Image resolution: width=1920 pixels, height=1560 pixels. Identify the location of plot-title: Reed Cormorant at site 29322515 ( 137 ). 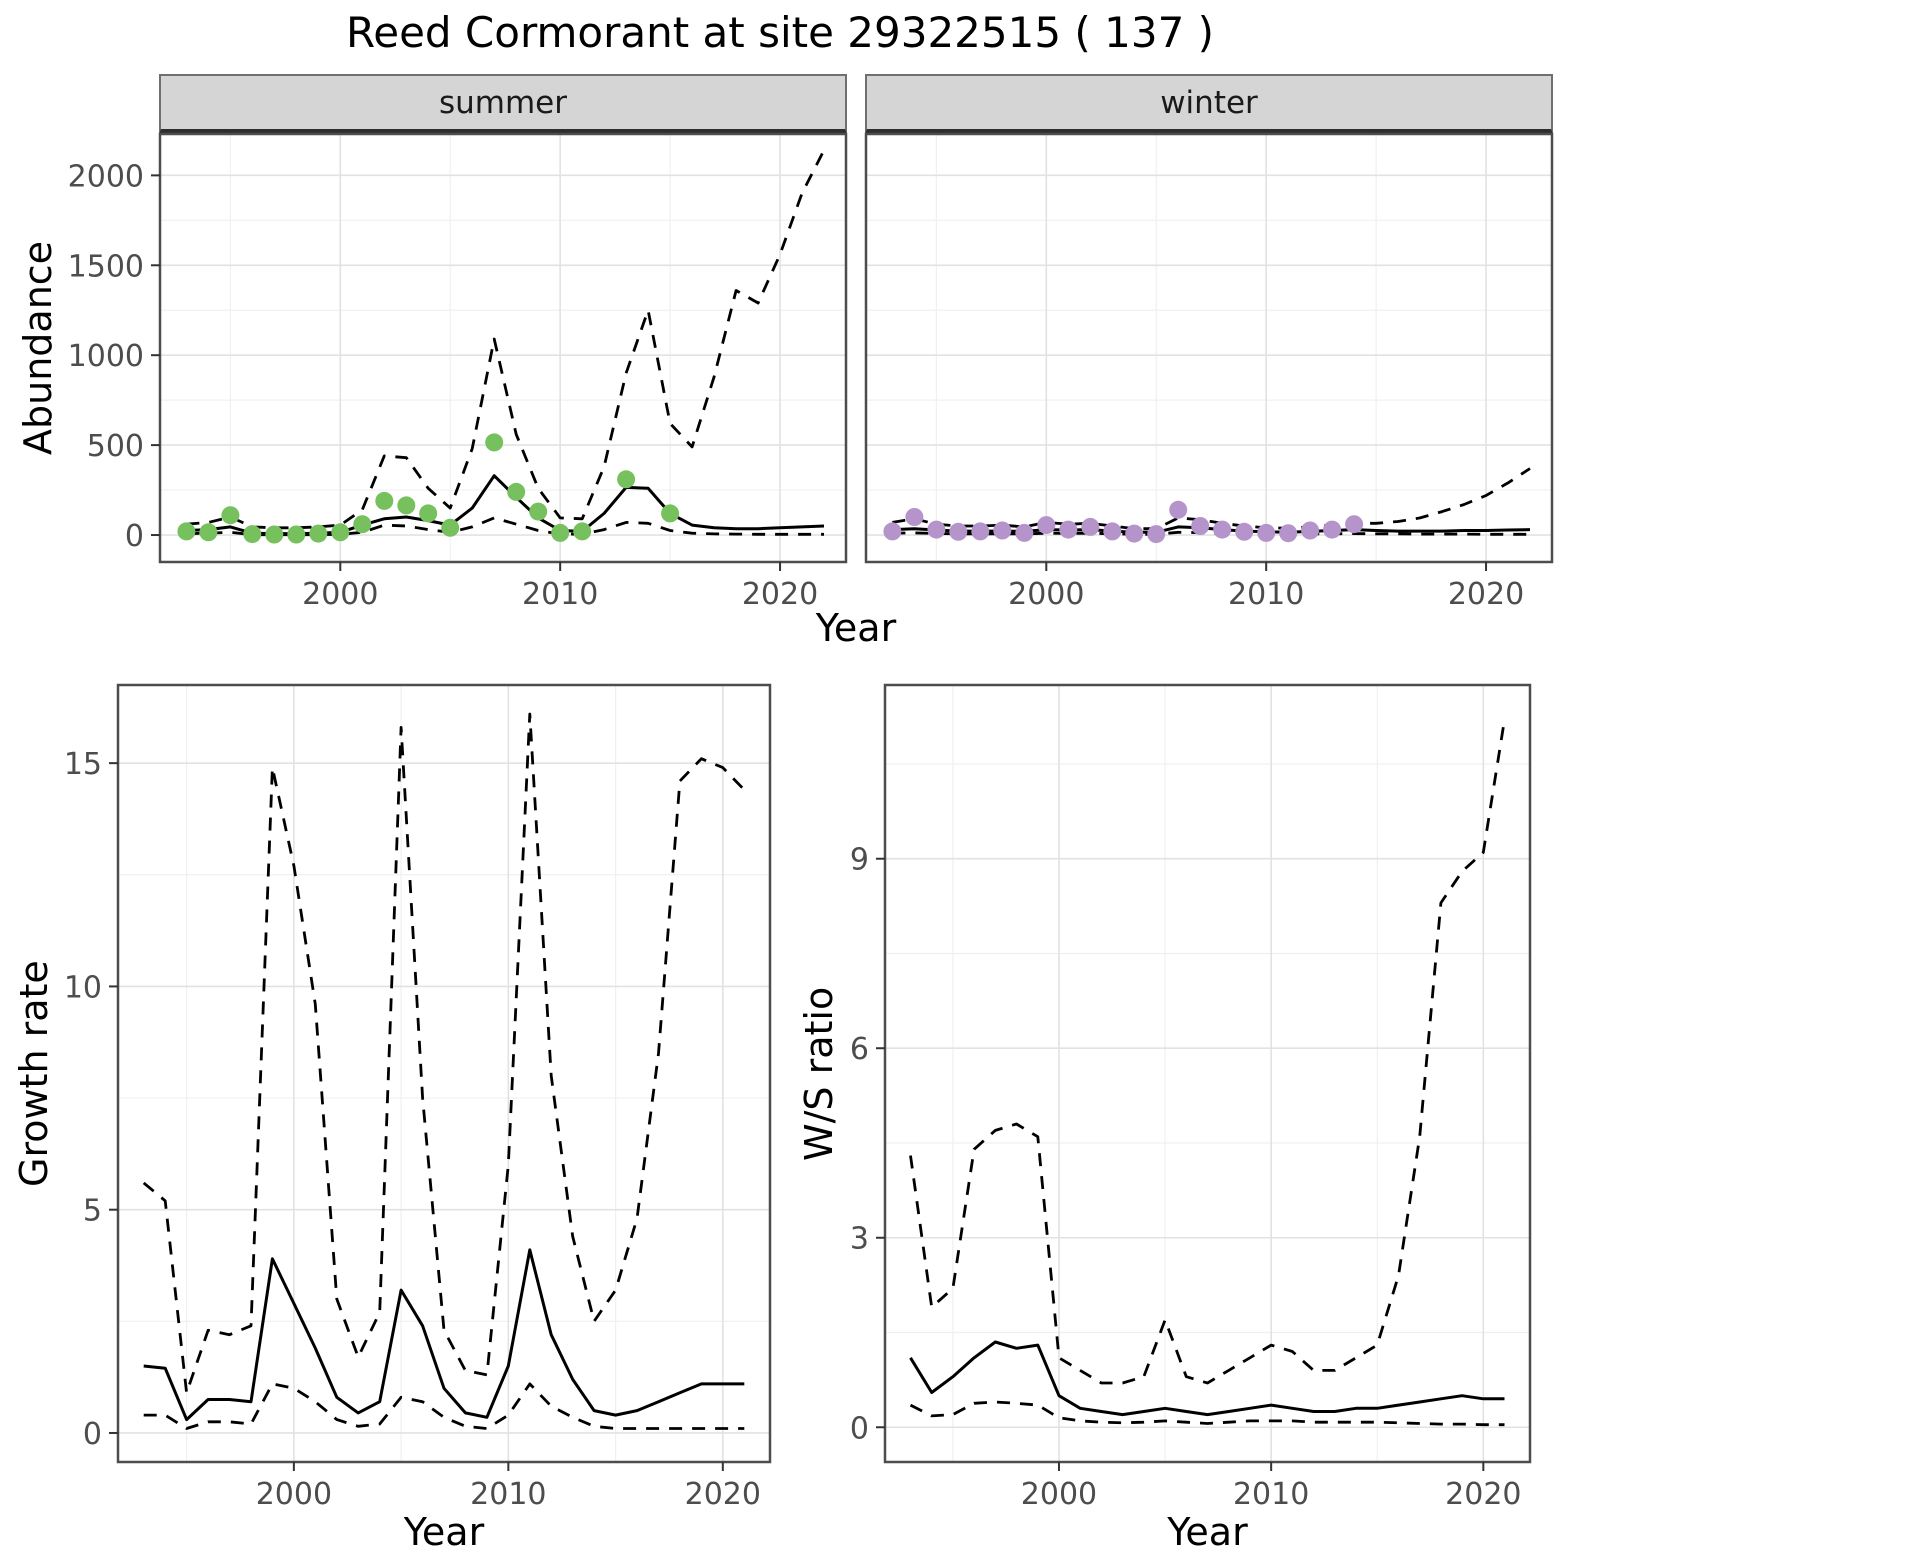
(780, 32).